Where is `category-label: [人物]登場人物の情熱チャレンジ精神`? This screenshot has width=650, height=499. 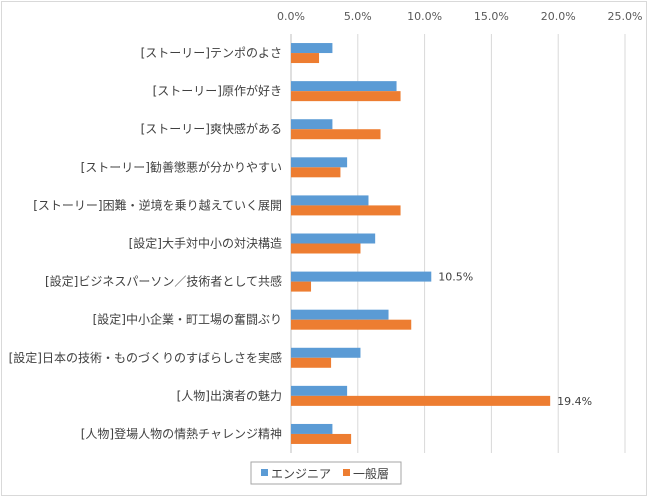
category-label: [人物]登場人物の情熱チャレンジ精神 is located at coordinates (181, 433).